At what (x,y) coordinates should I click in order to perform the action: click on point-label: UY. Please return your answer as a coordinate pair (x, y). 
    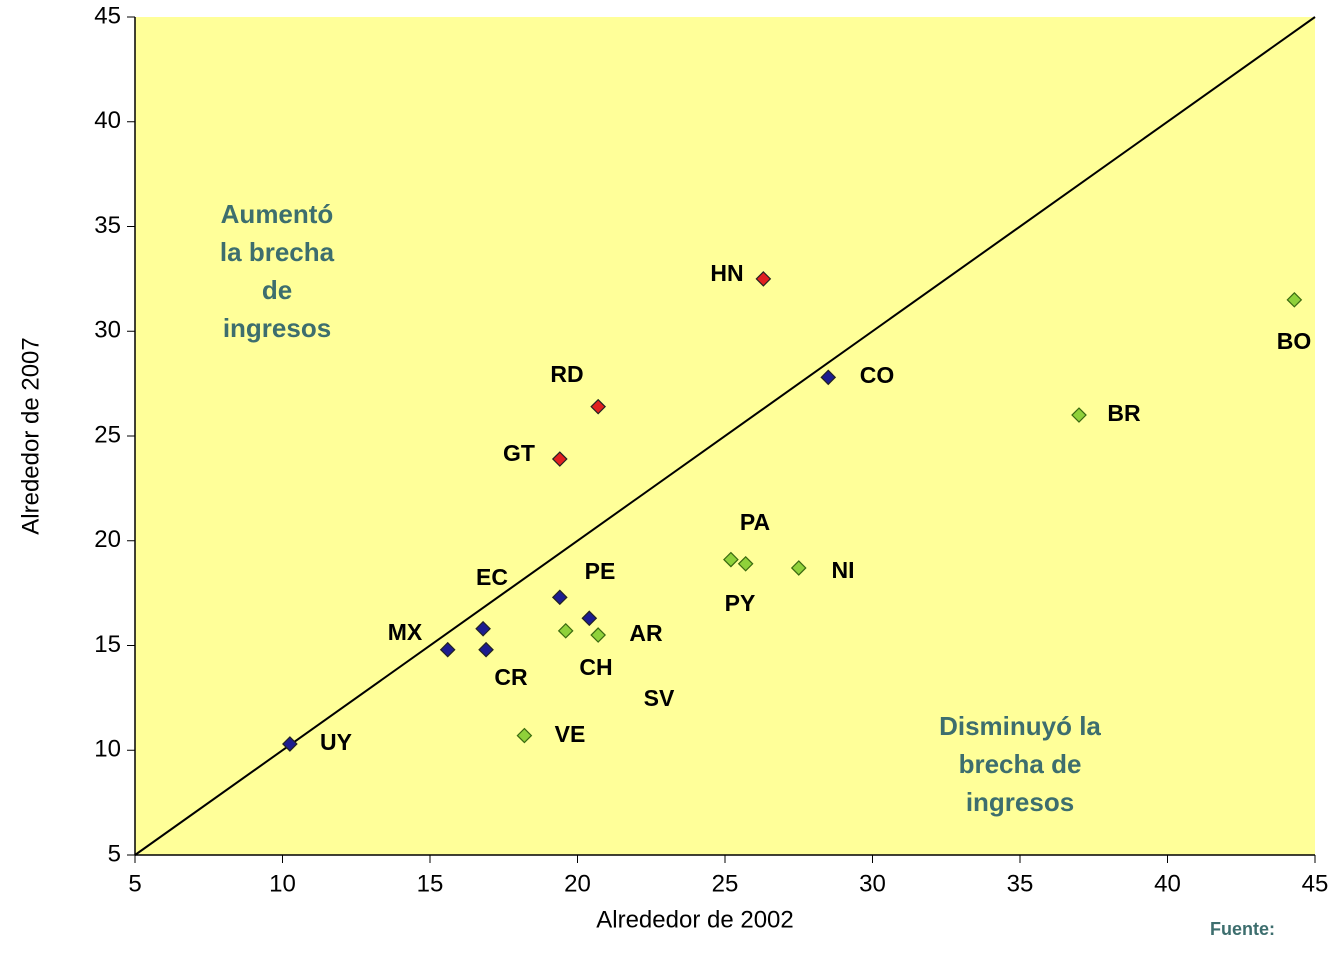
    Looking at the image, I should click on (336, 742).